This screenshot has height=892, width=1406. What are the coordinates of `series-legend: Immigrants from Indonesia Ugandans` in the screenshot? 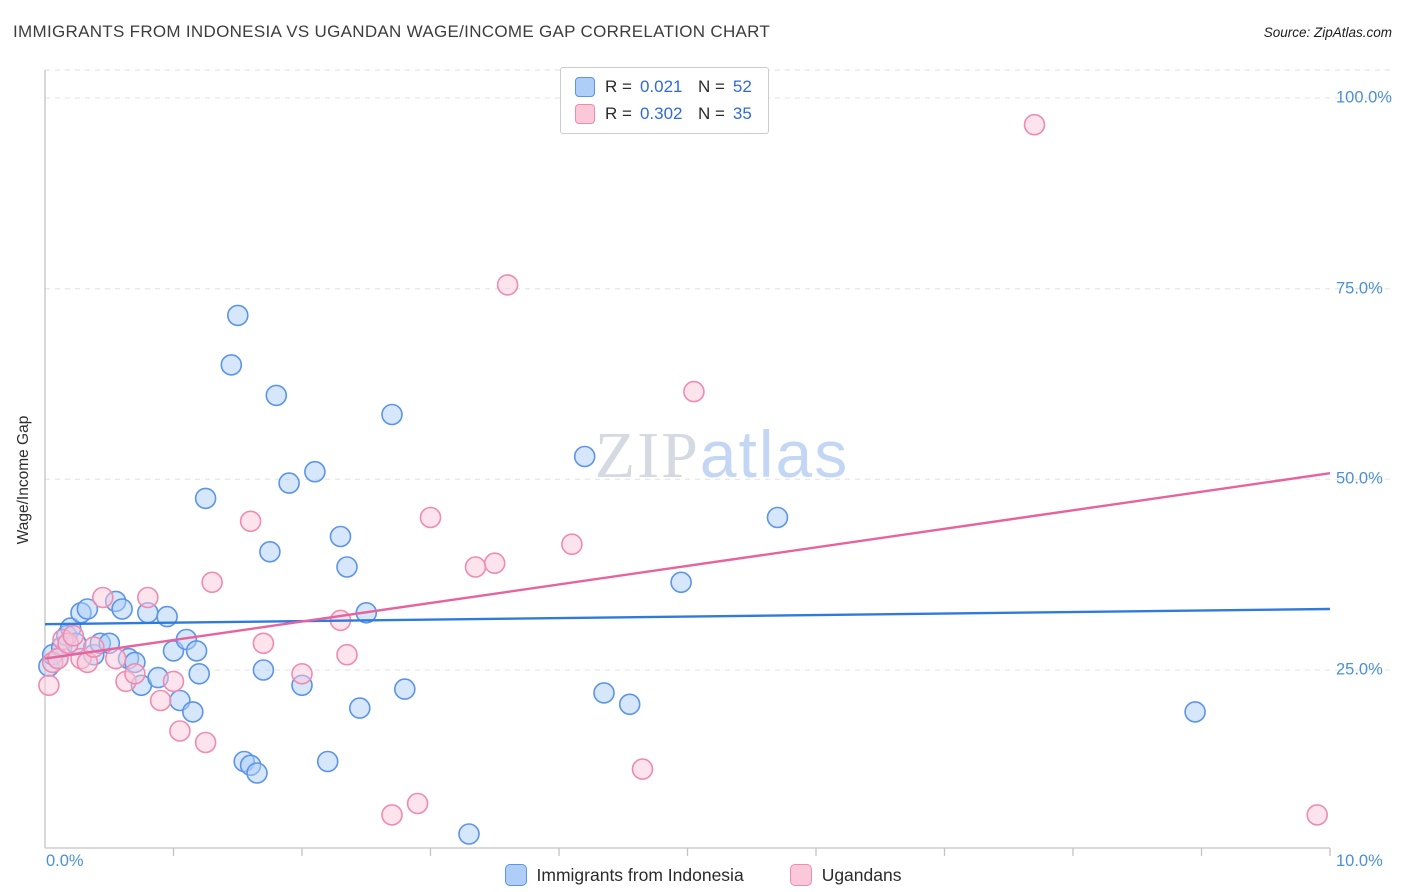 It's located at (703, 875).